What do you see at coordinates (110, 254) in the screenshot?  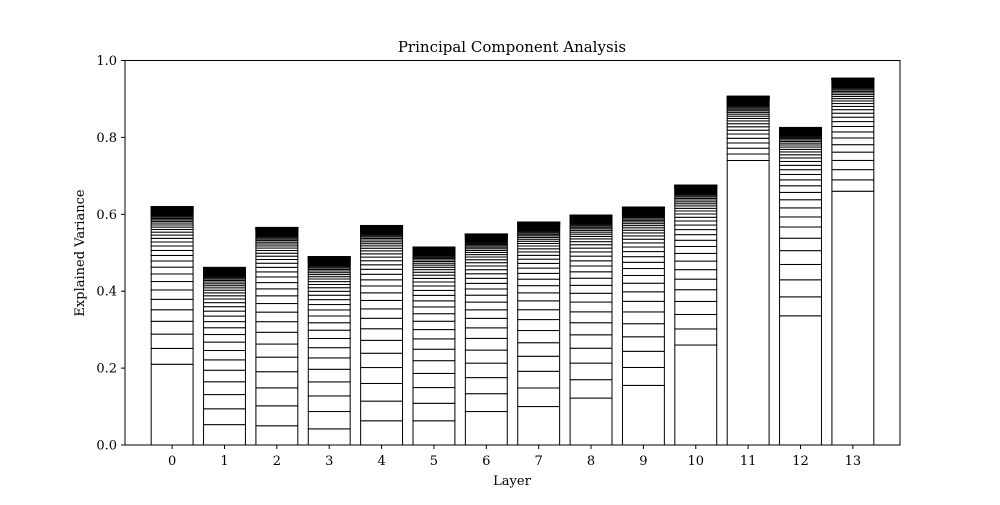 I see `y-axis-ticks: 0.00.20.40.60.81.0` at bounding box center [110, 254].